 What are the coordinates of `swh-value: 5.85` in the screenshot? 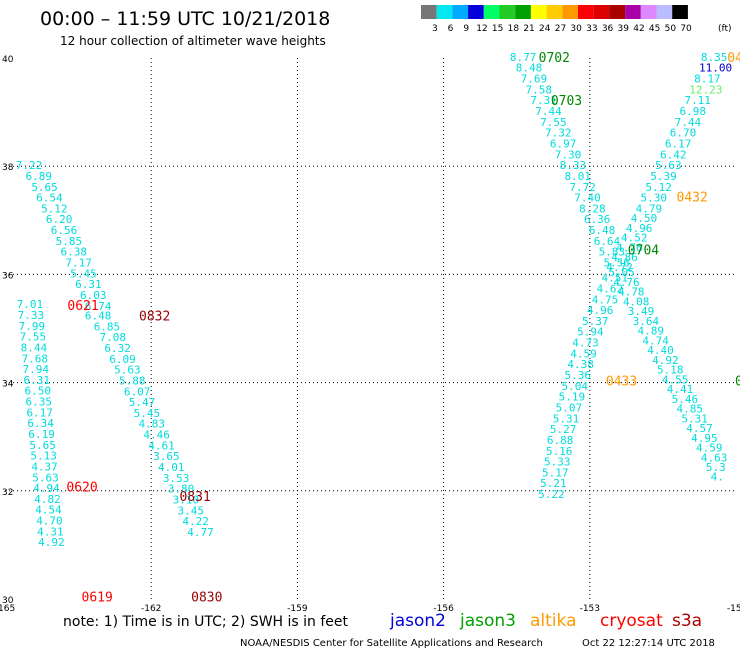 It's located at (69, 241).